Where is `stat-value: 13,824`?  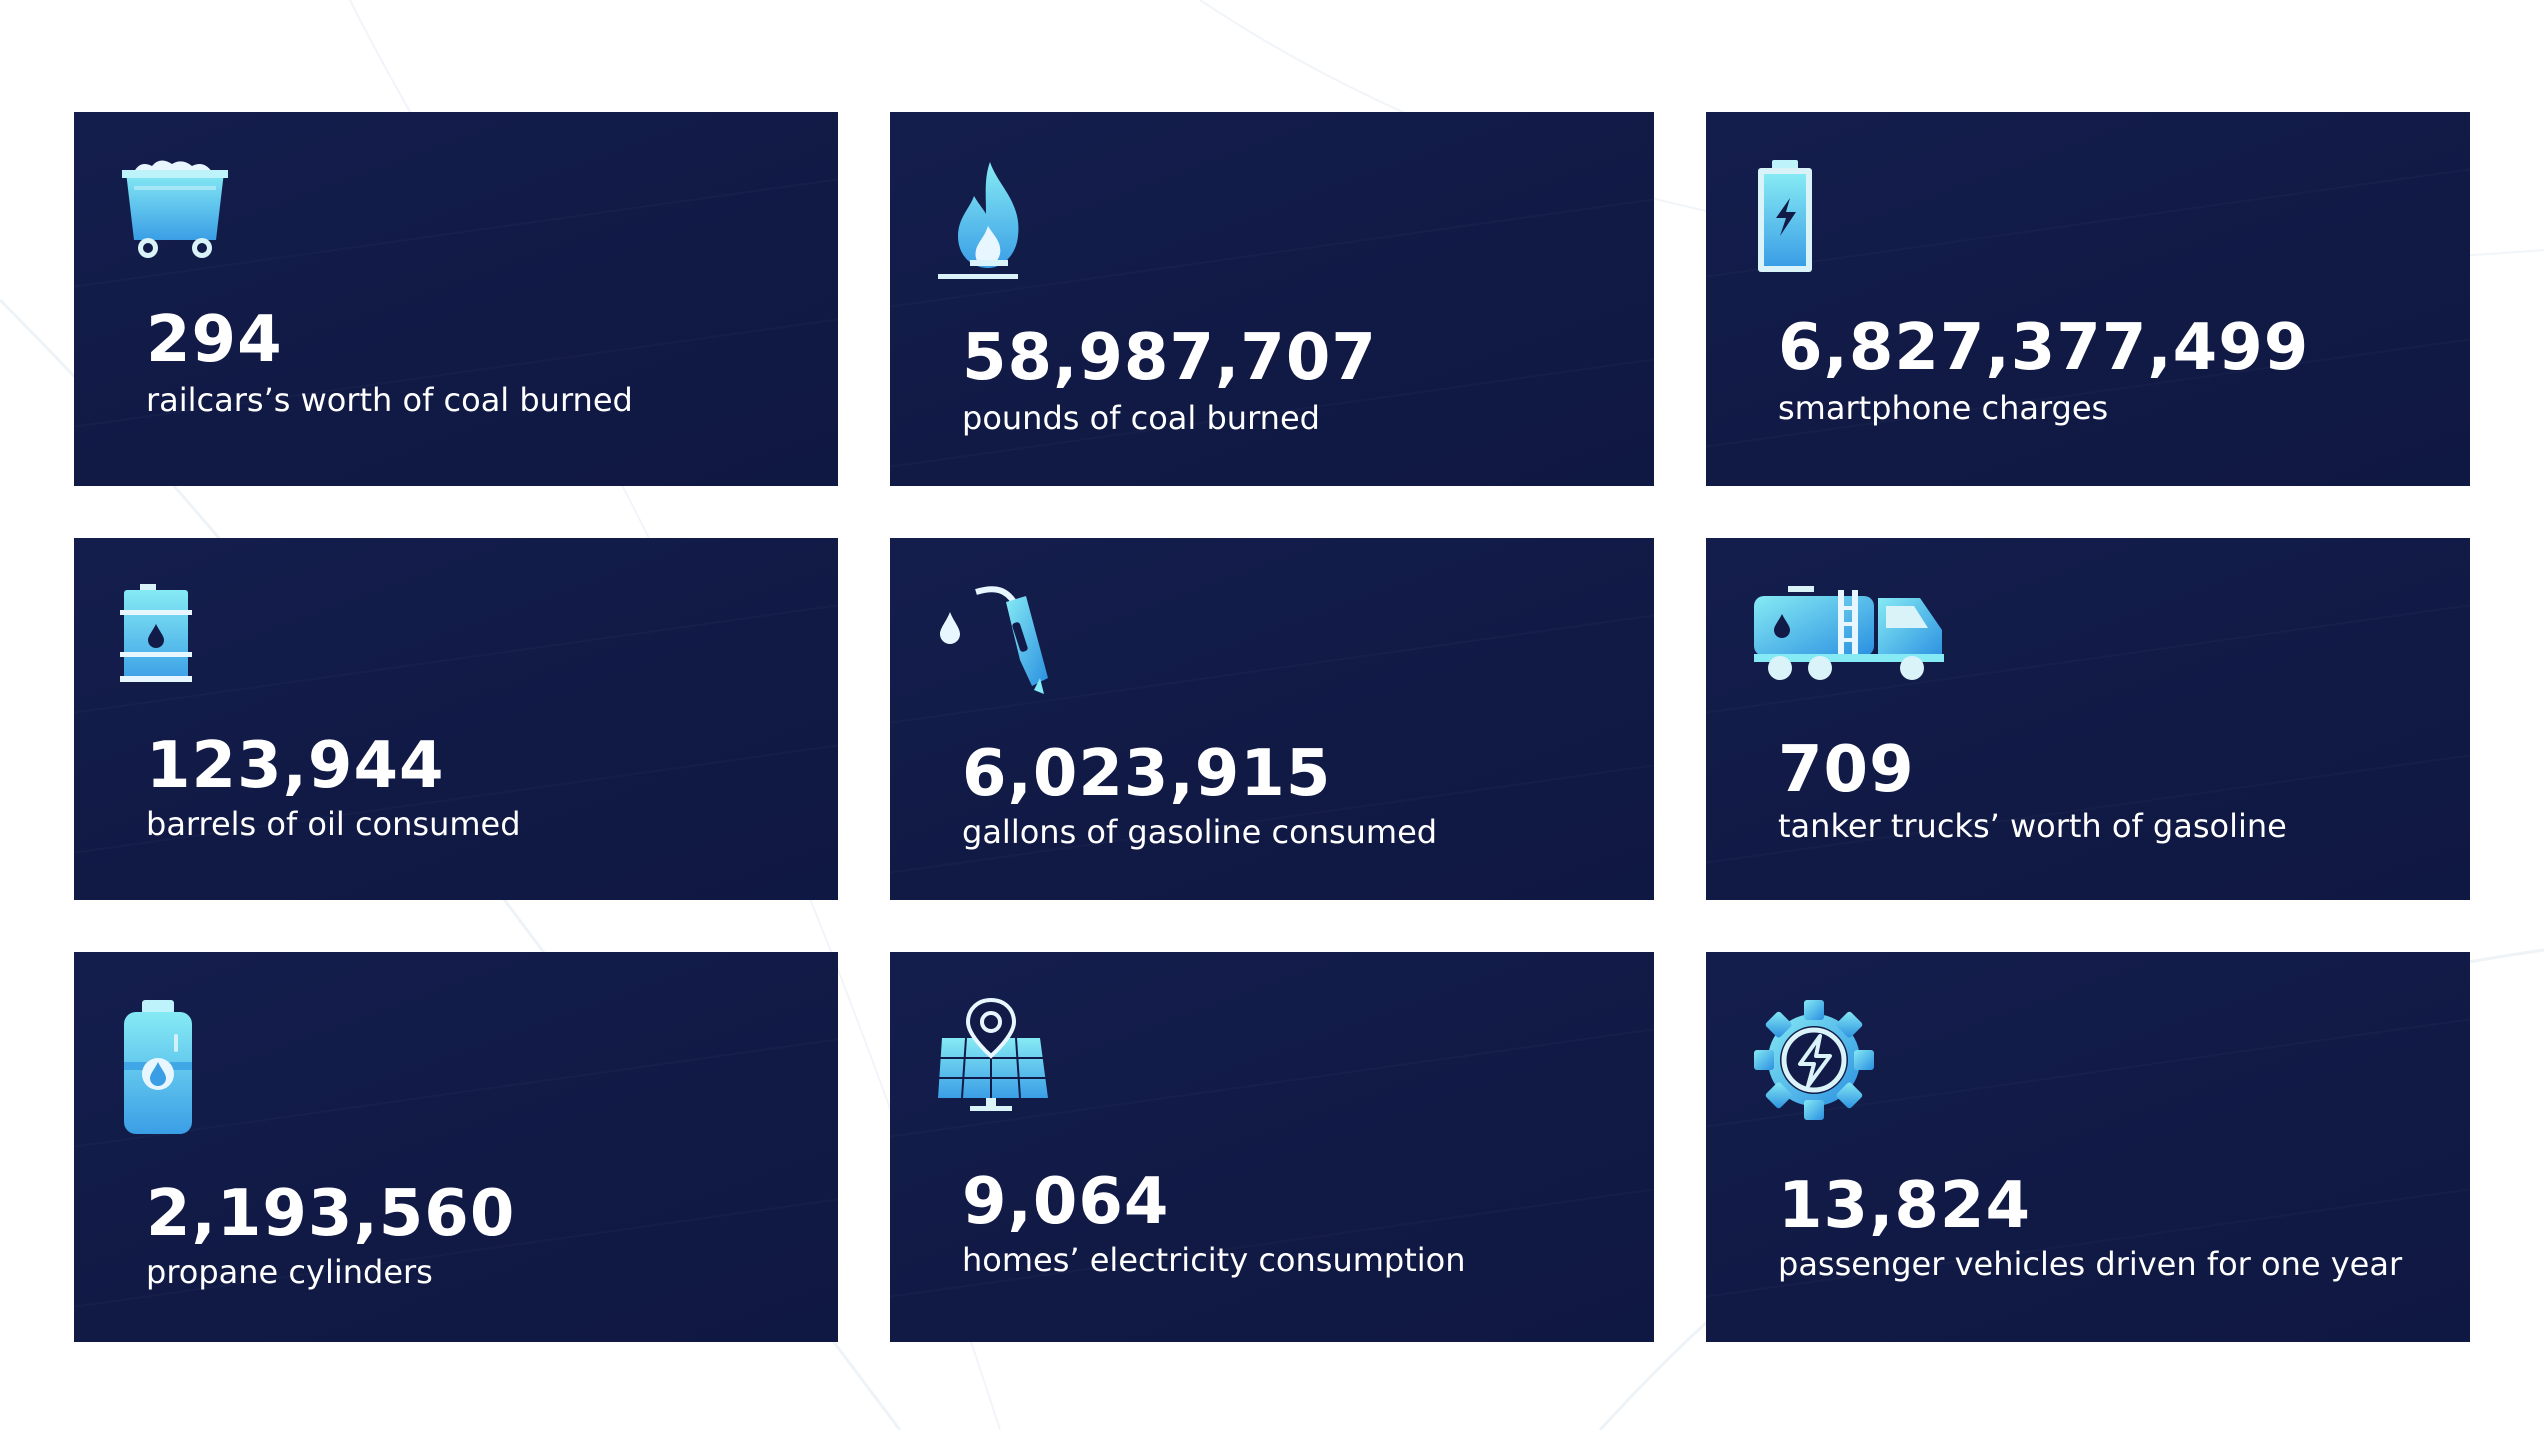
stat-value: 13,824 is located at coordinates (1904, 1206).